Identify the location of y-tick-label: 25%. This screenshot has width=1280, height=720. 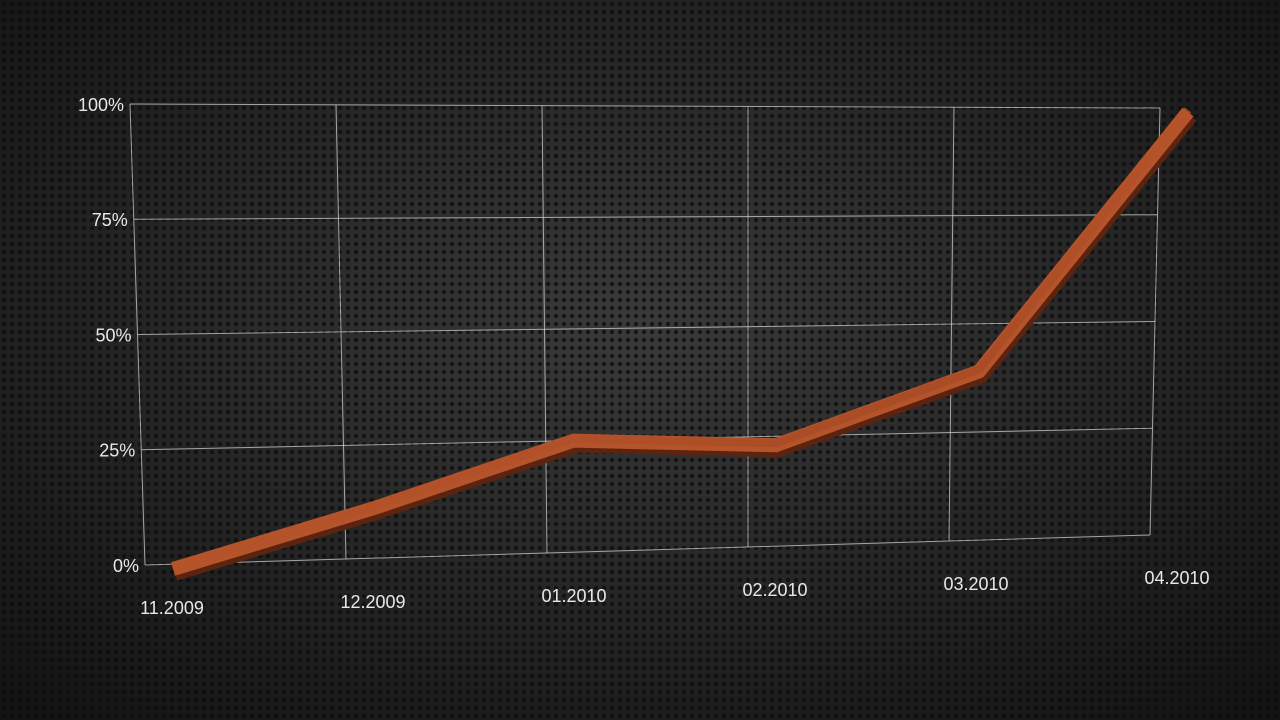
(117, 451).